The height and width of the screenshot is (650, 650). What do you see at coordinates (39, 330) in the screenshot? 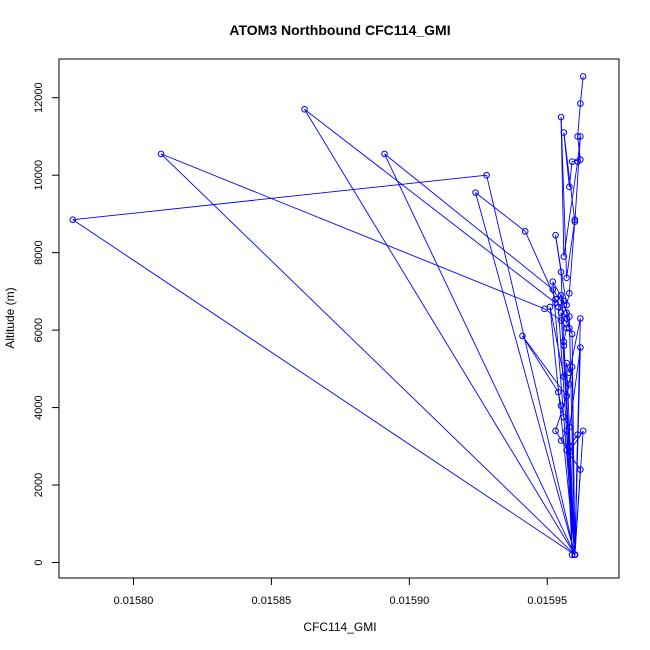
I see `y-tick-label: 6000` at bounding box center [39, 330].